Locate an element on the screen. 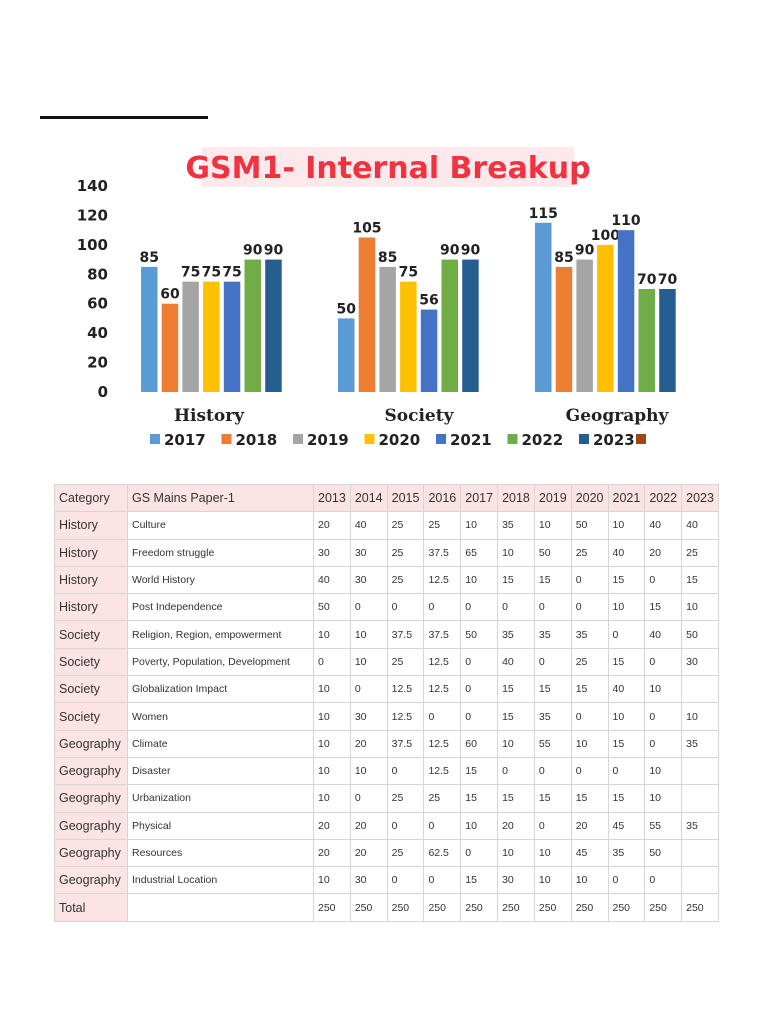 The width and height of the screenshot is (768, 1024). bar-geography-2018 is located at coordinates (564, 329).